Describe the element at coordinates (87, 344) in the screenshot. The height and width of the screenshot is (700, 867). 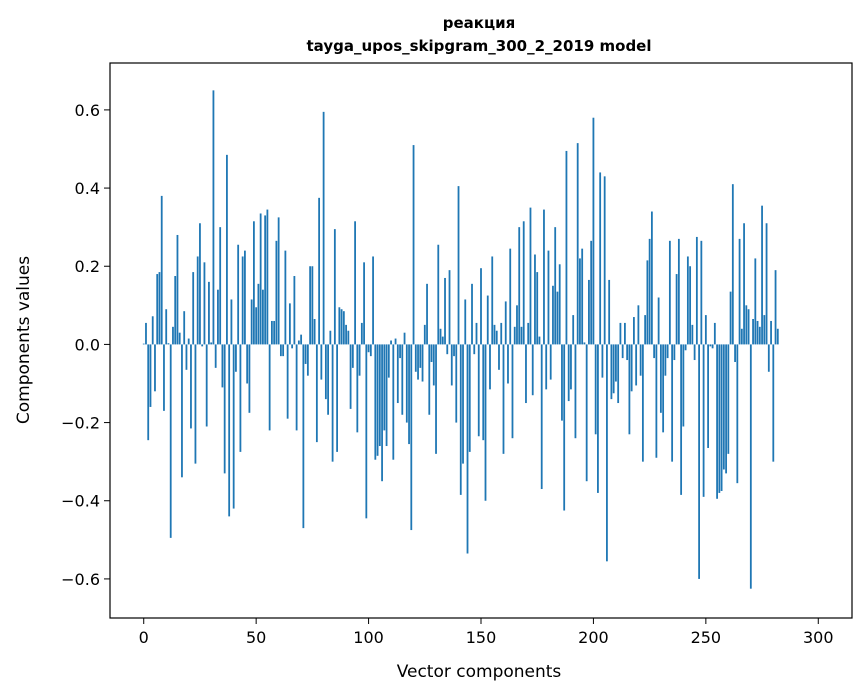
I see `y-tick-label: 0.0` at that location.